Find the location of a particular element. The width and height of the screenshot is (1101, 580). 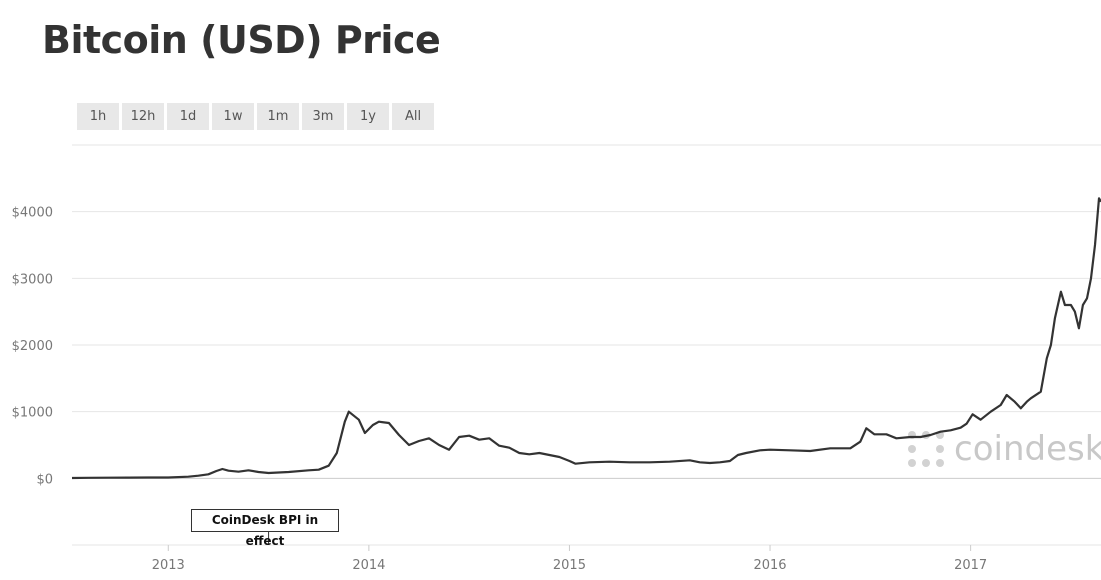

x-tick-label: 2015 is located at coordinates (569, 565).